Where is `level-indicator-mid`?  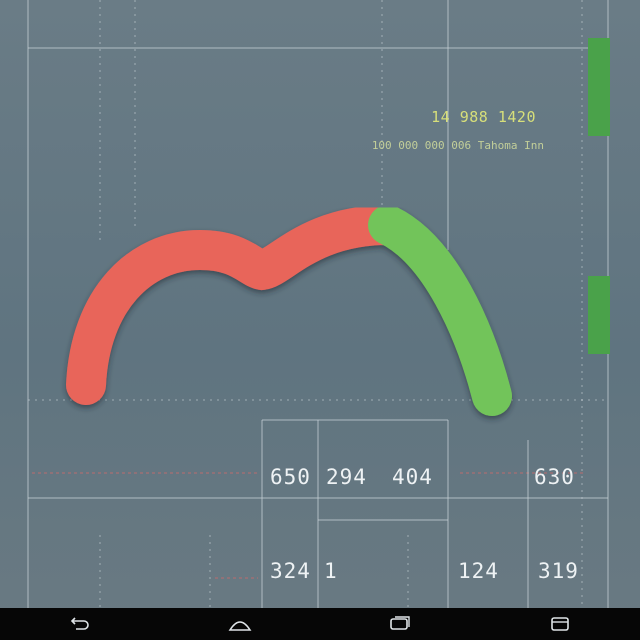
level-indicator-mid is located at coordinates (599, 315).